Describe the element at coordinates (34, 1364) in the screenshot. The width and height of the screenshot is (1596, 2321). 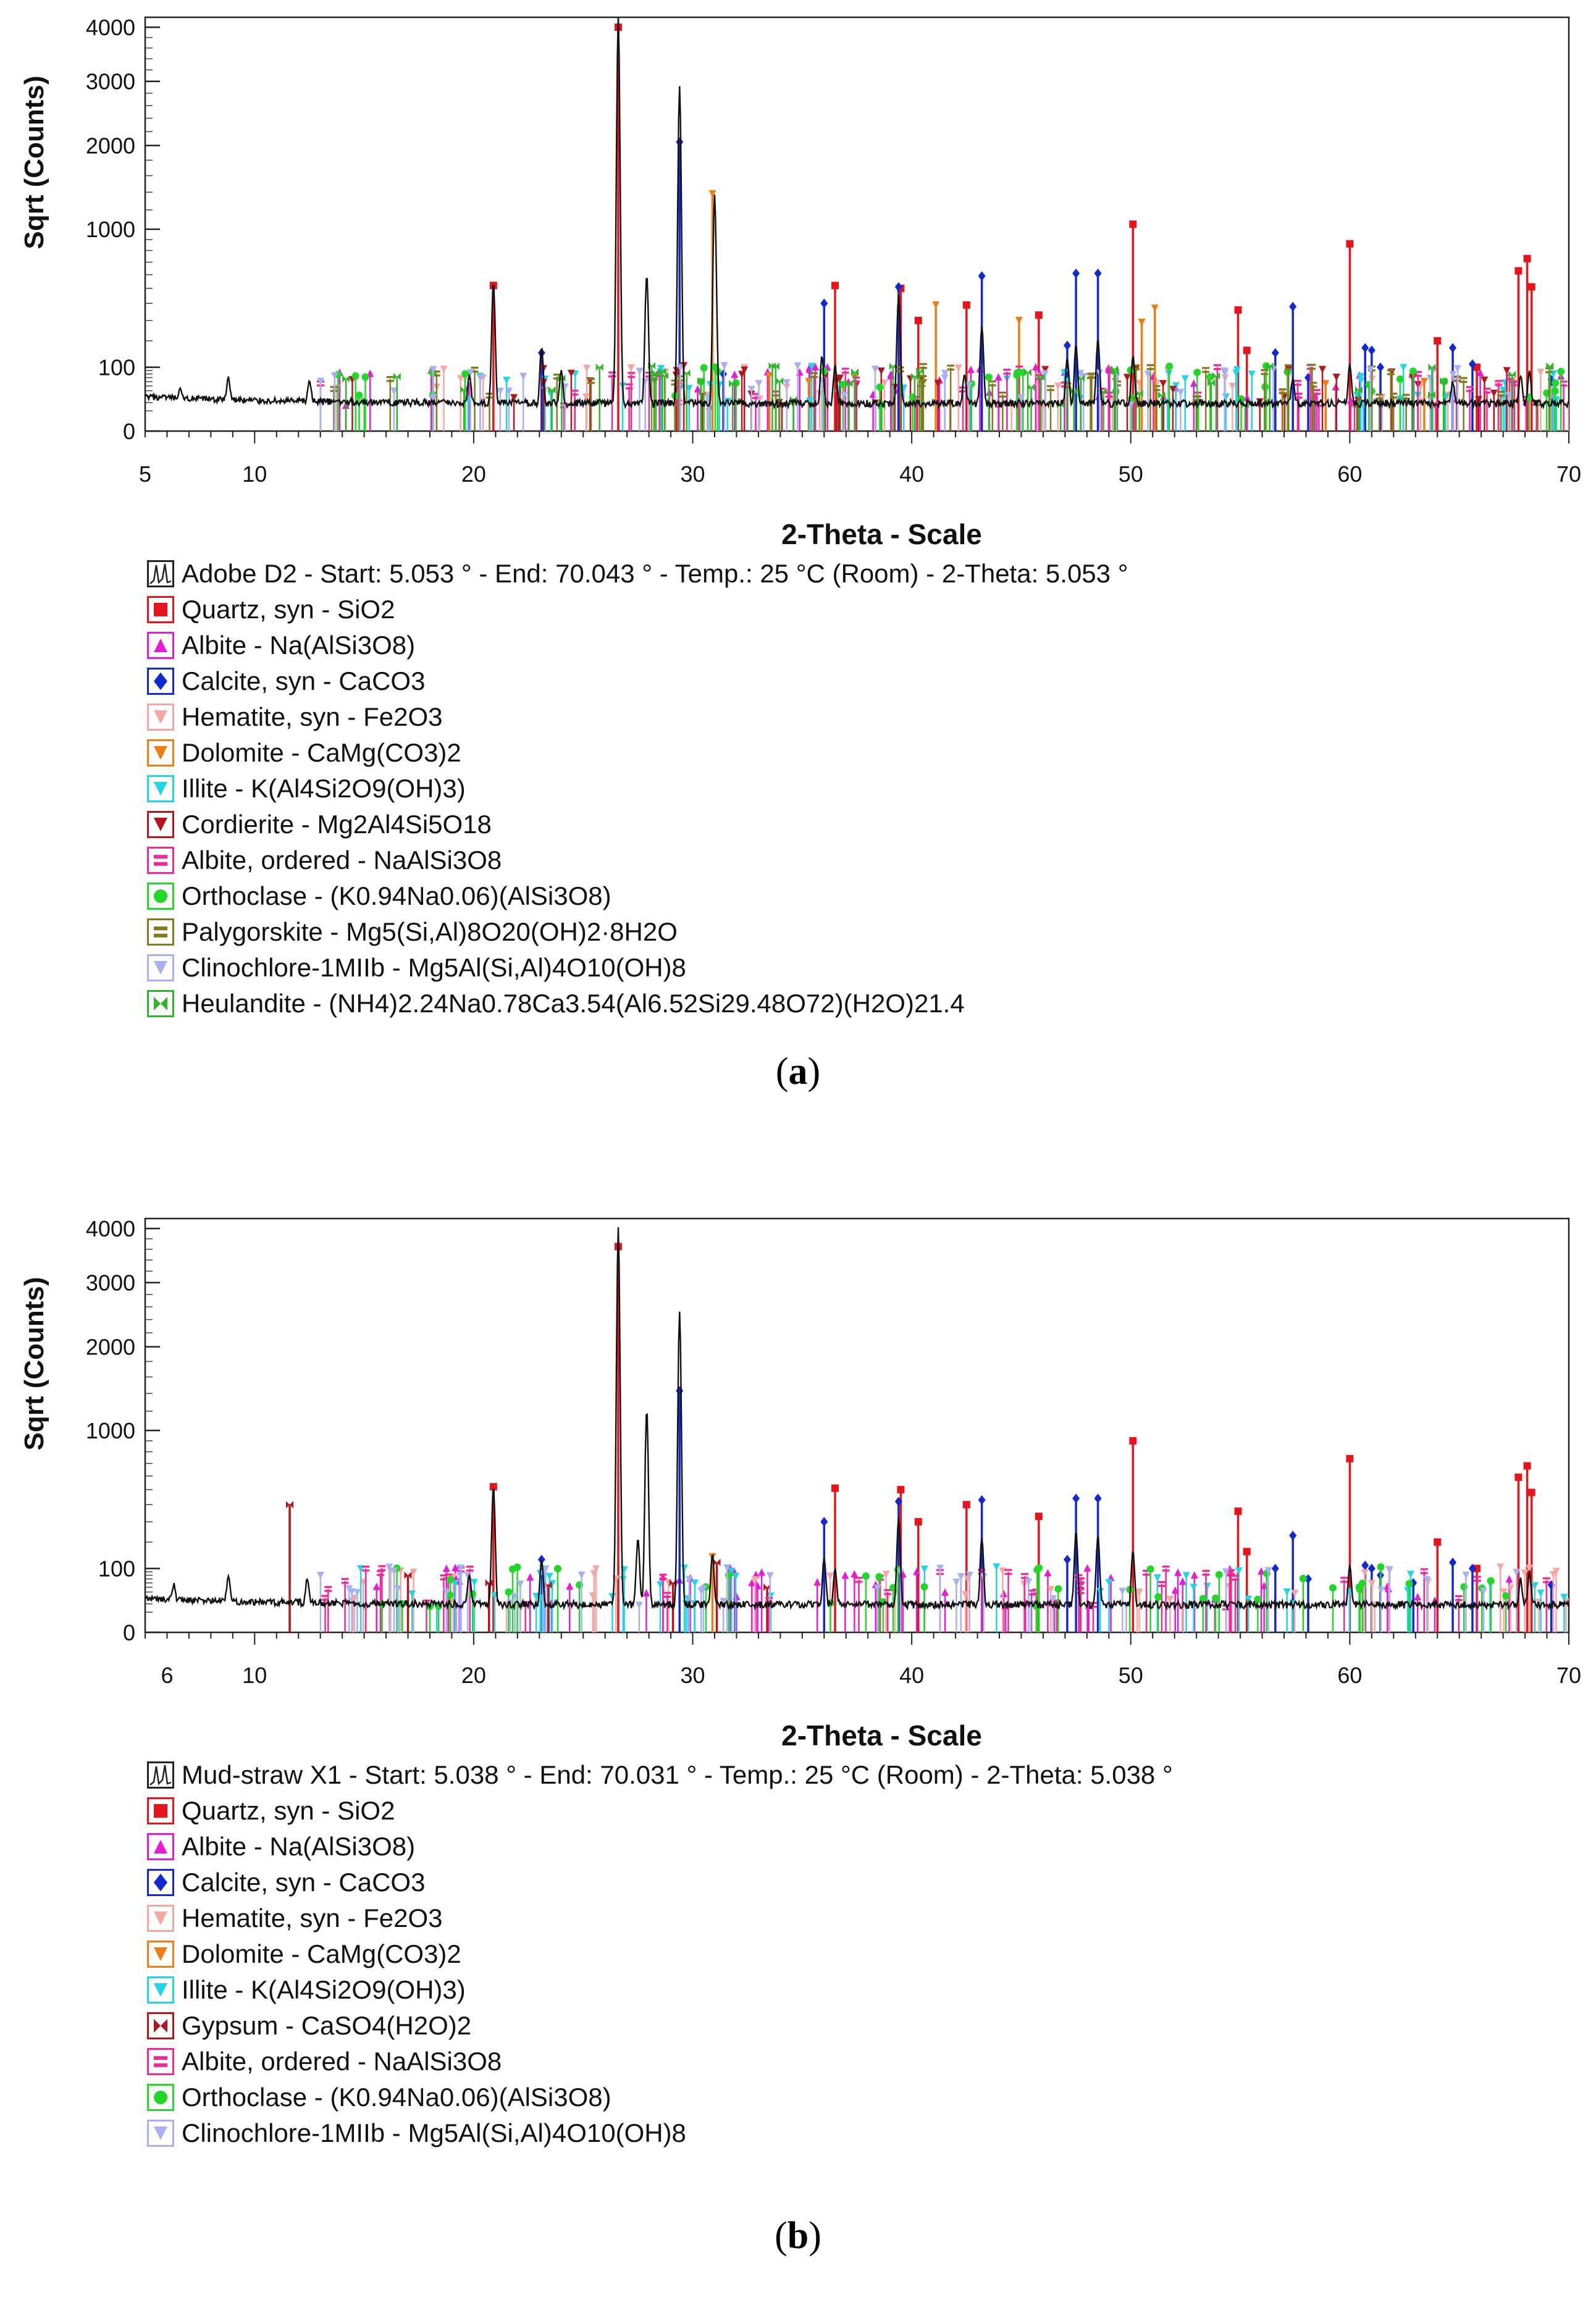
I see `y-axis-label: Sqrt (Counts)` at that location.